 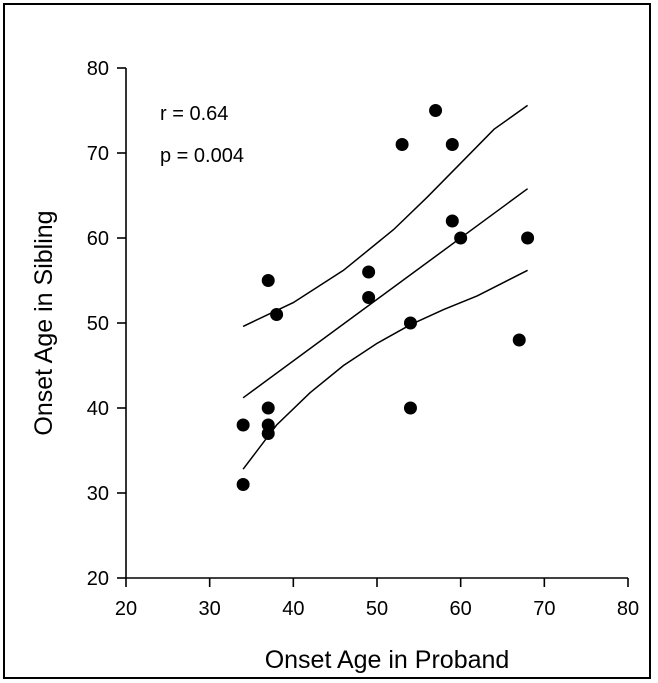 What do you see at coordinates (98, 409) in the screenshot?
I see `y-tick-label: 40` at bounding box center [98, 409].